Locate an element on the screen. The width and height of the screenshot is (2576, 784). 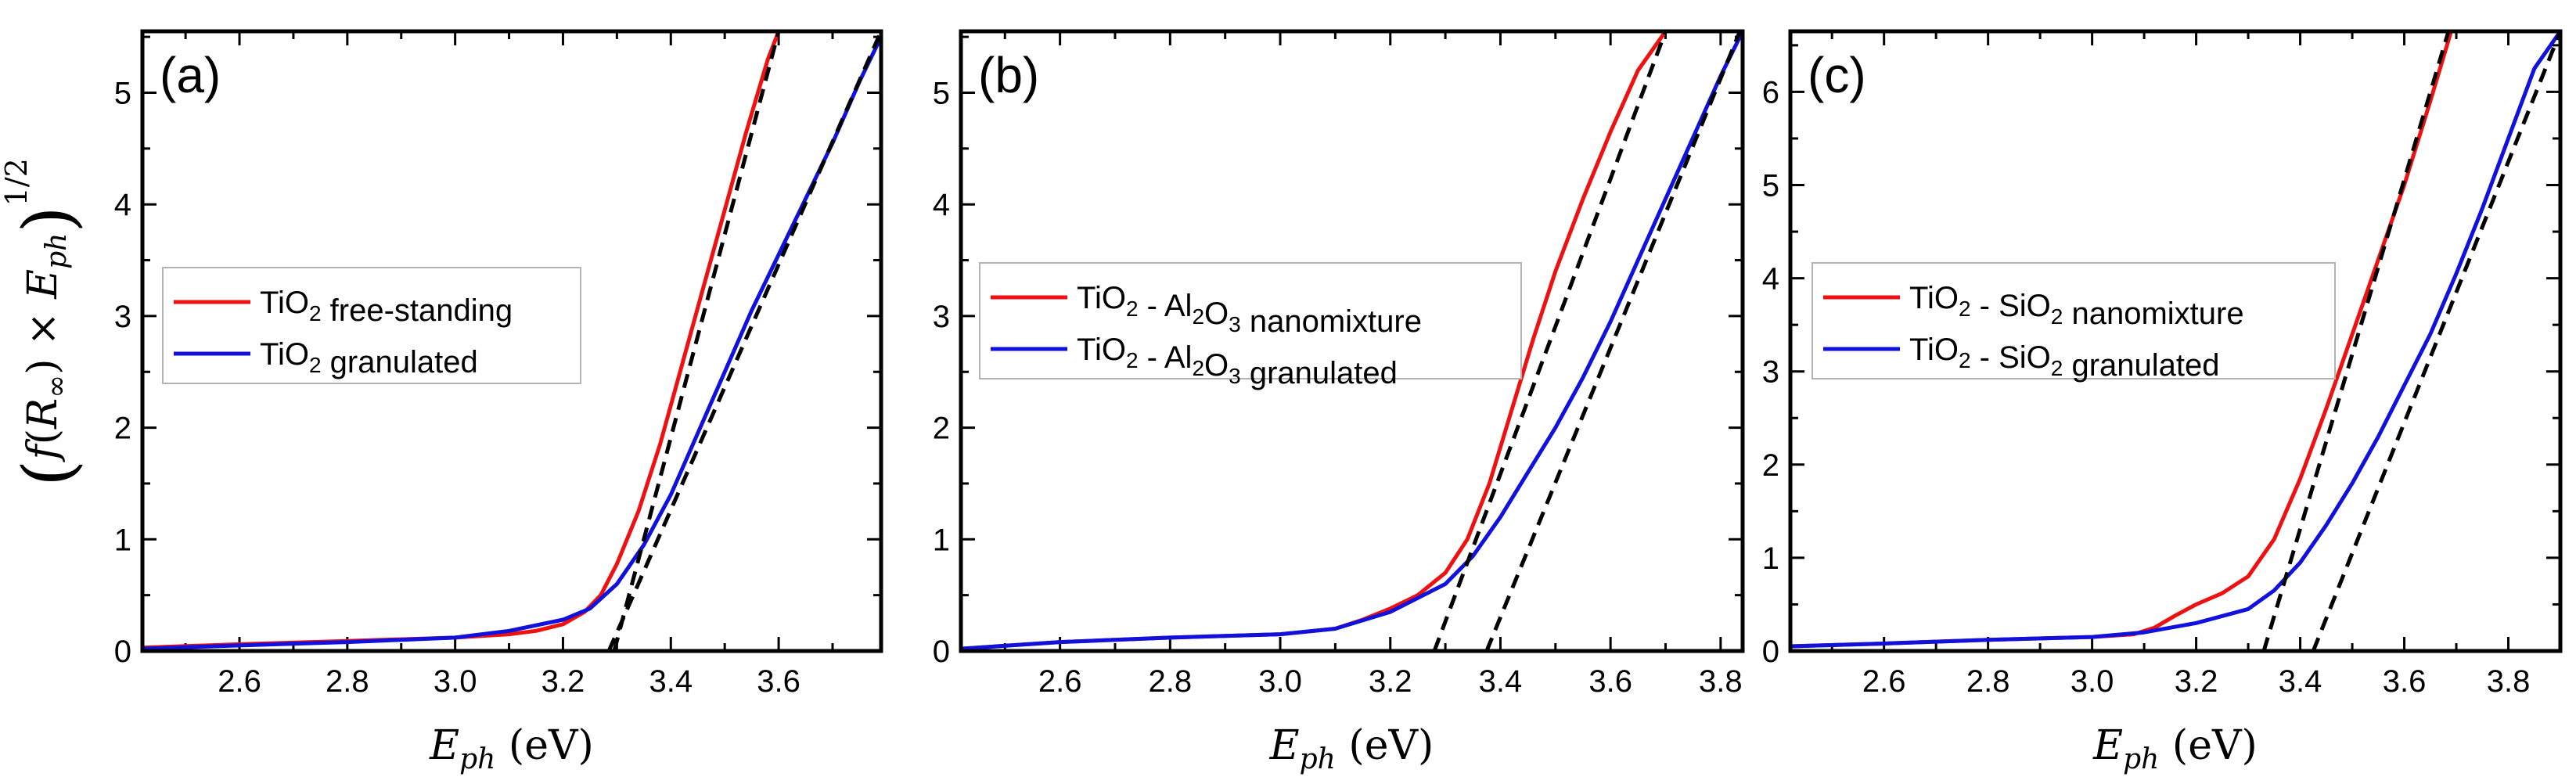
y-axis-title: (f(R∞) × Eph)1/2 is located at coordinates (44, 323).